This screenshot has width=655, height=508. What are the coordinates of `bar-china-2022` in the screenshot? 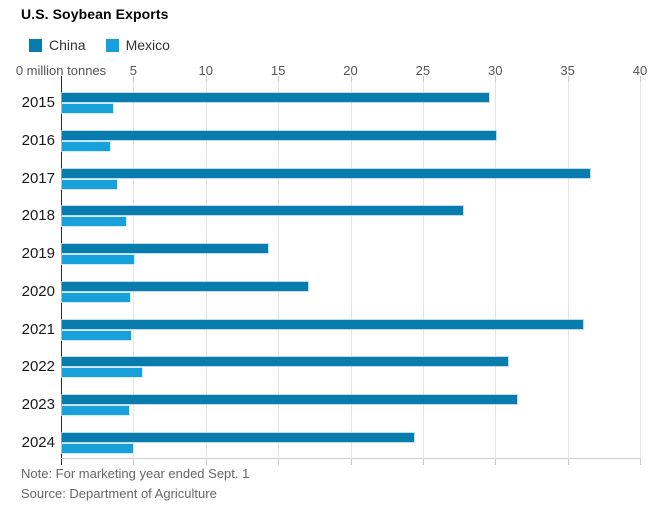 It's located at (285, 362).